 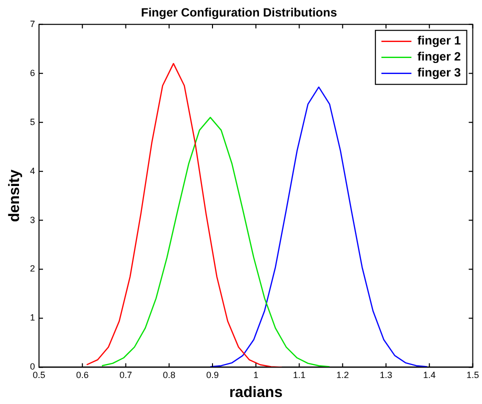 I want to click on y-axis-title: density, so click(x=15, y=195).